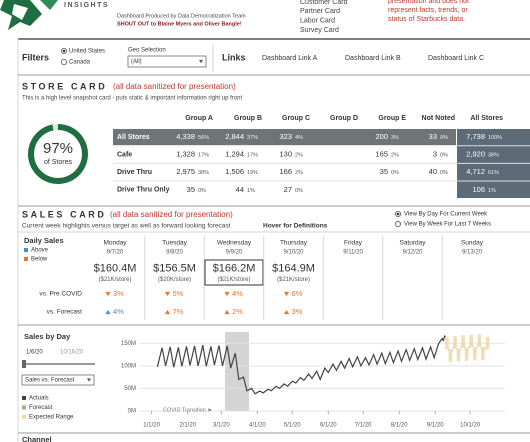 The height and width of the screenshot is (442, 530). Describe the element at coordinates (115, 243) in the screenshot. I see `day-name: Monday` at that location.